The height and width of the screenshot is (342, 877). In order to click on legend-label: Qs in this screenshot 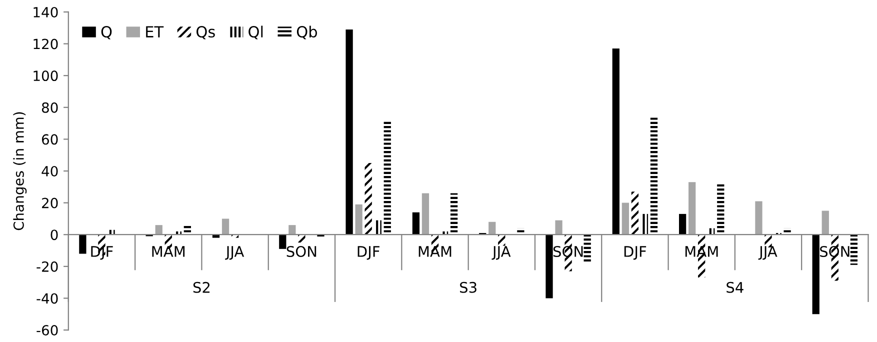, I will do `click(205, 33)`.